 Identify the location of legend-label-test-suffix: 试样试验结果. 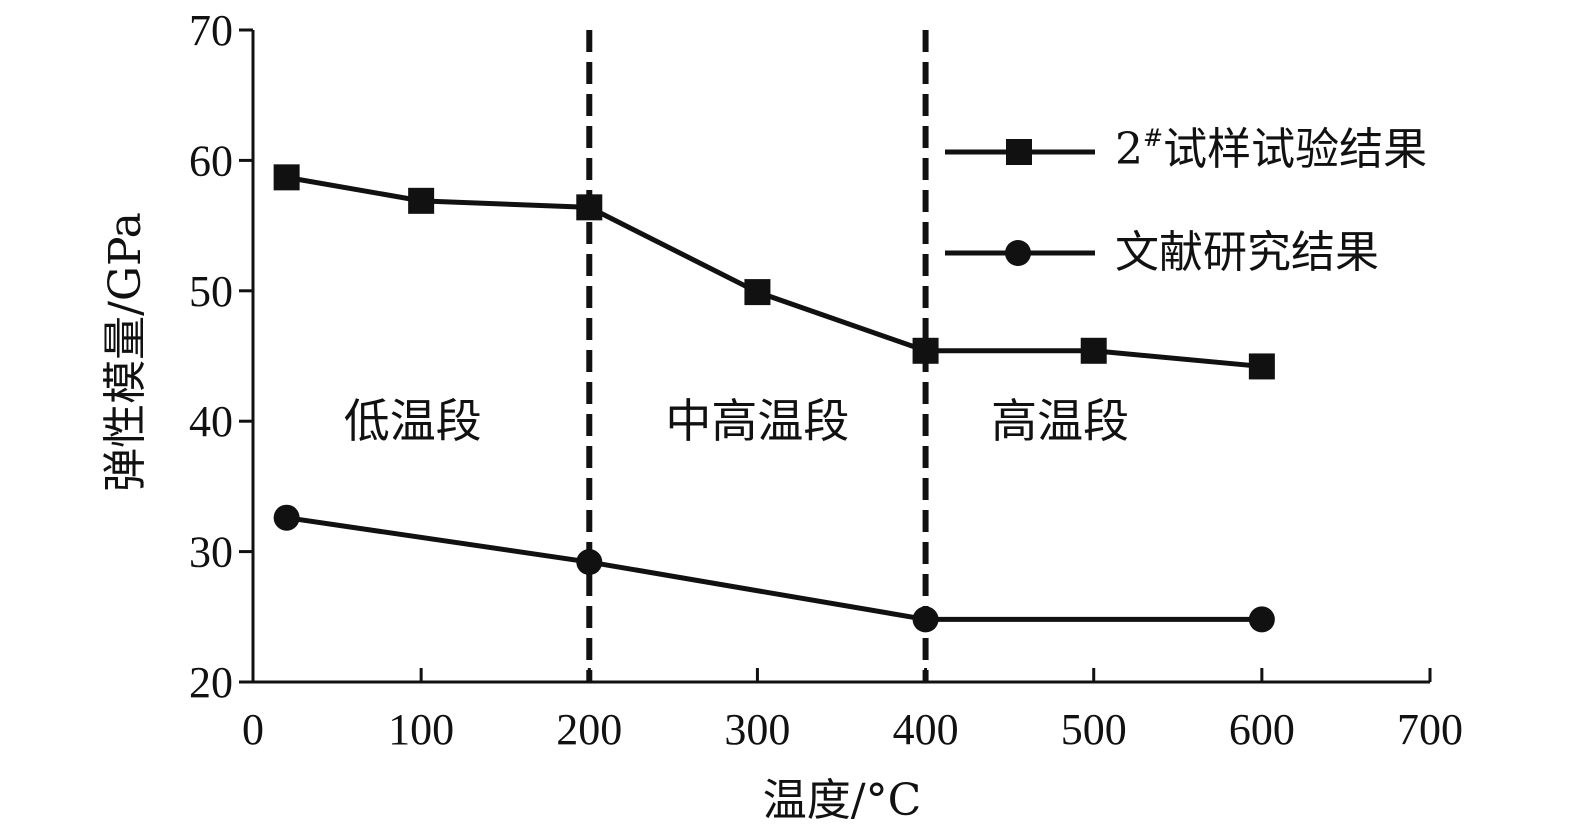
(1295, 149).